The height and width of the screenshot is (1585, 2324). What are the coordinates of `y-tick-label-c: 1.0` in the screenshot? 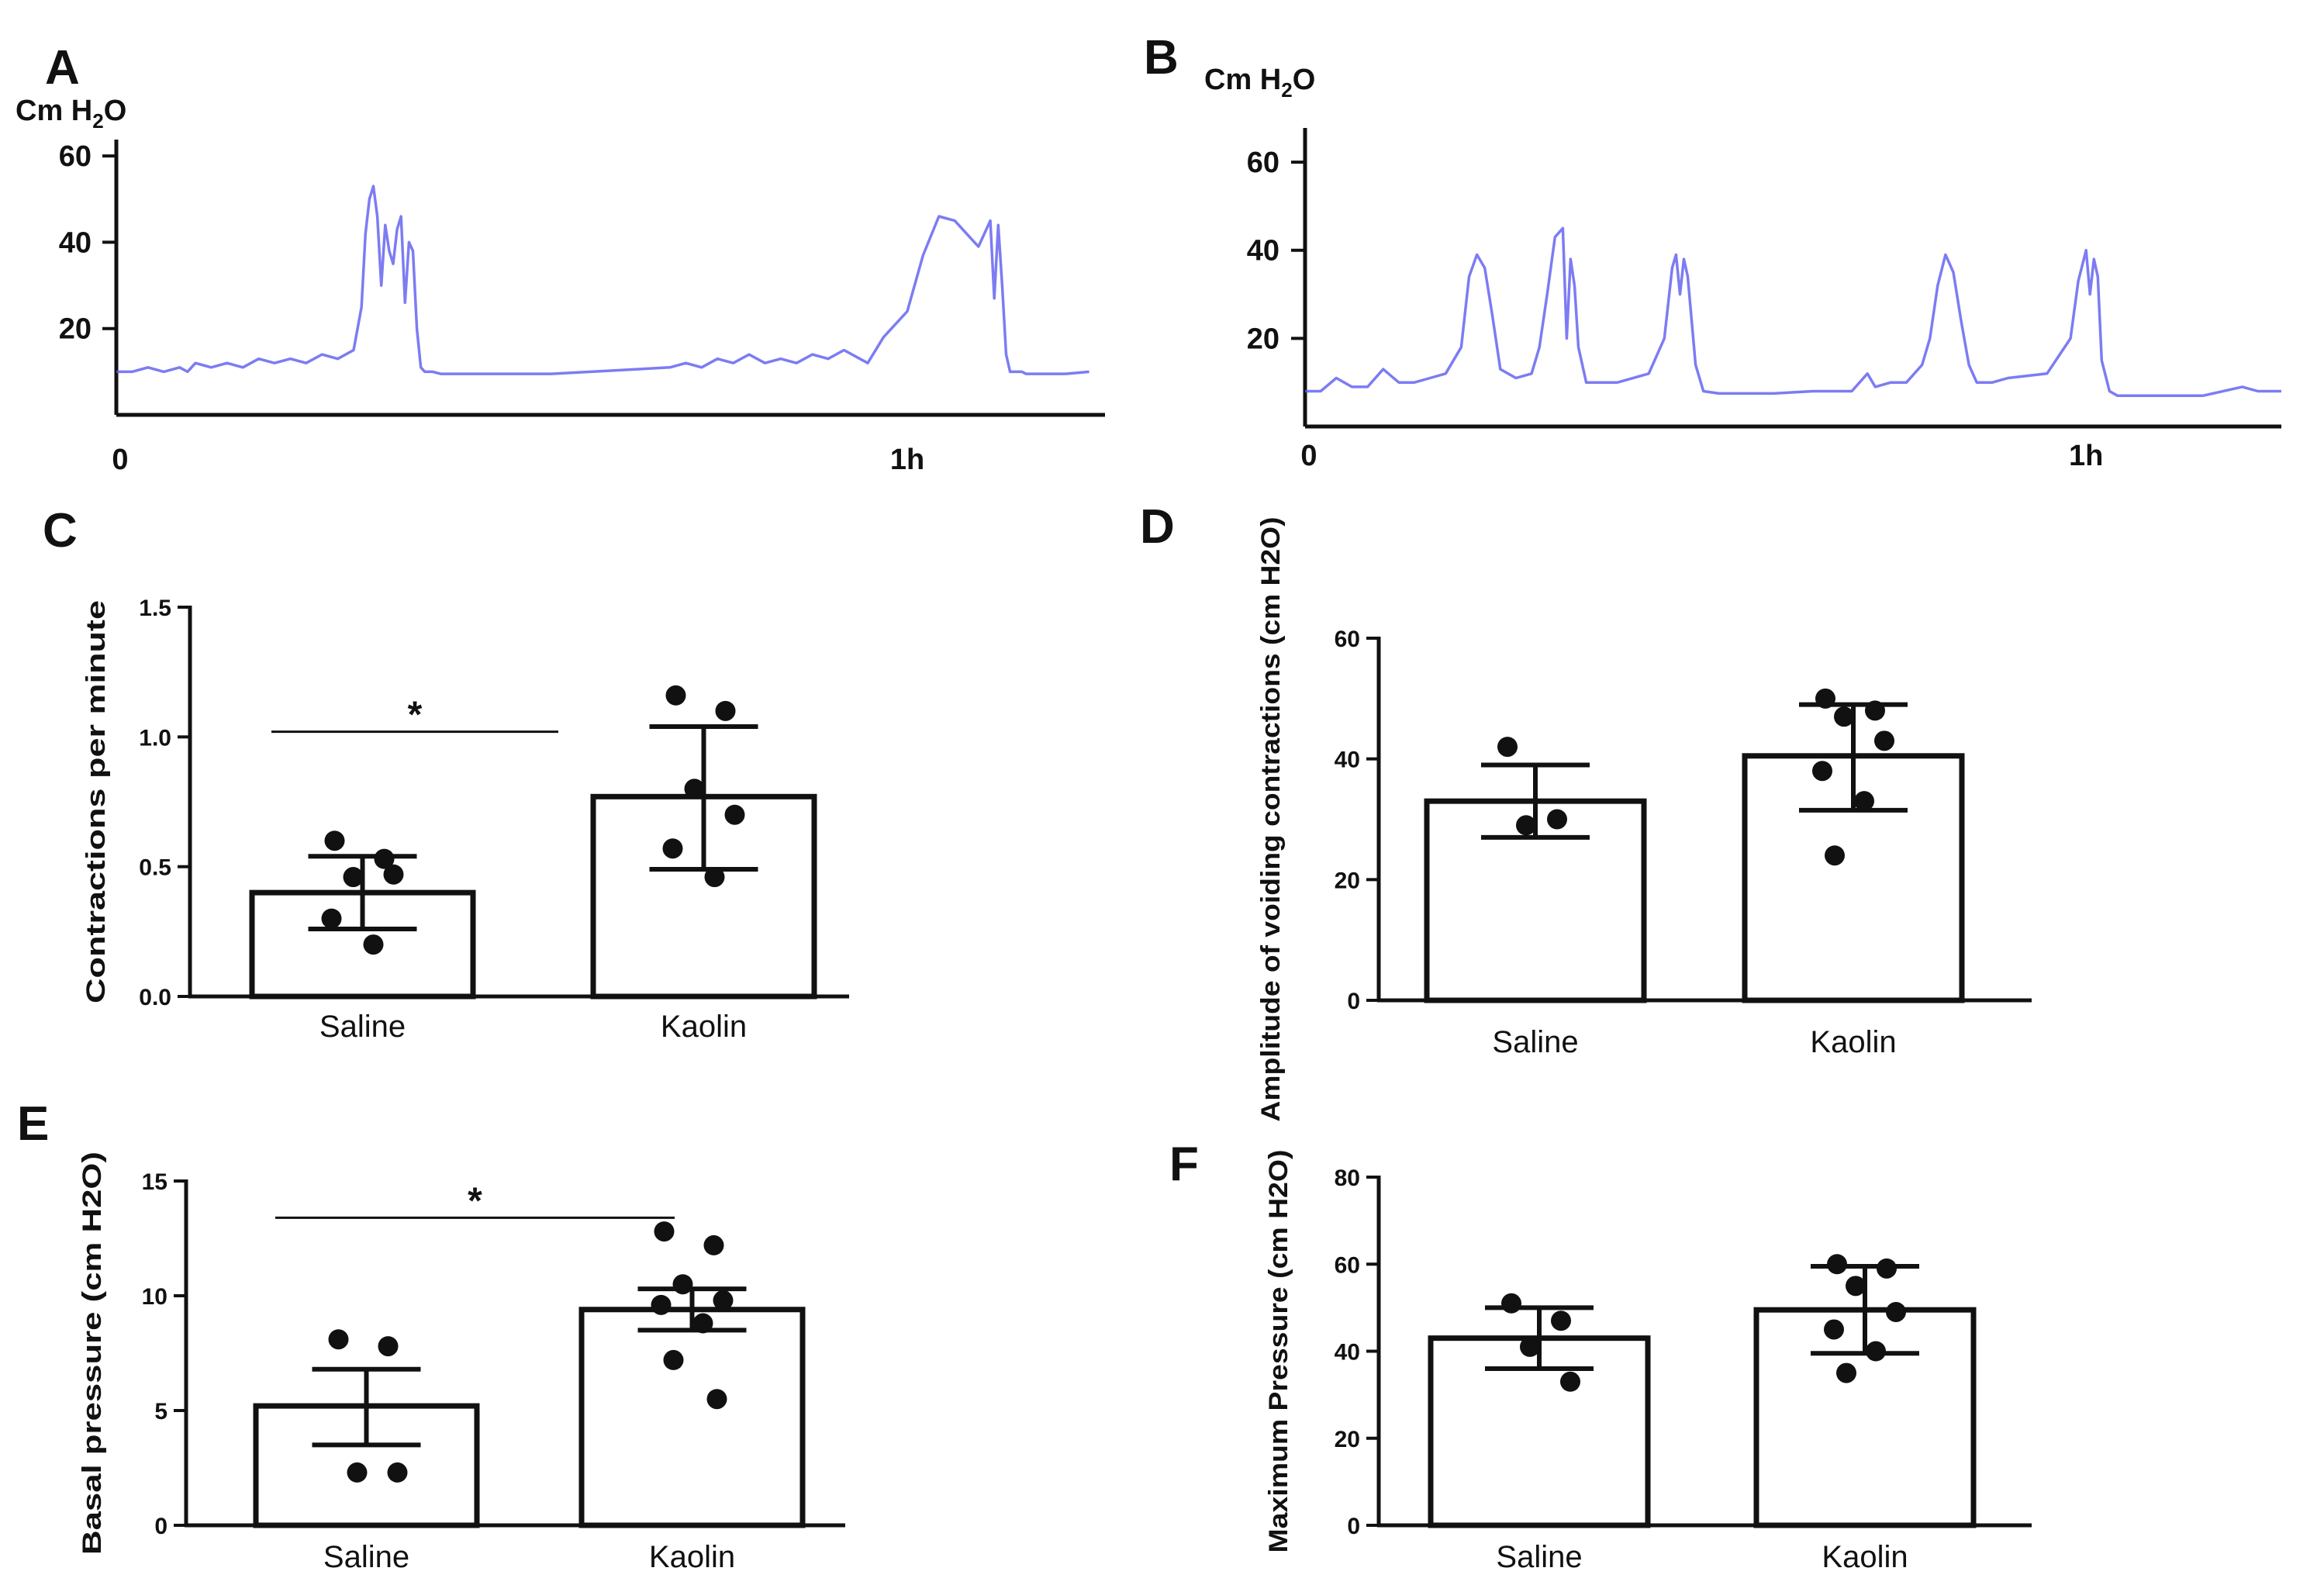 It's located at (155, 738).